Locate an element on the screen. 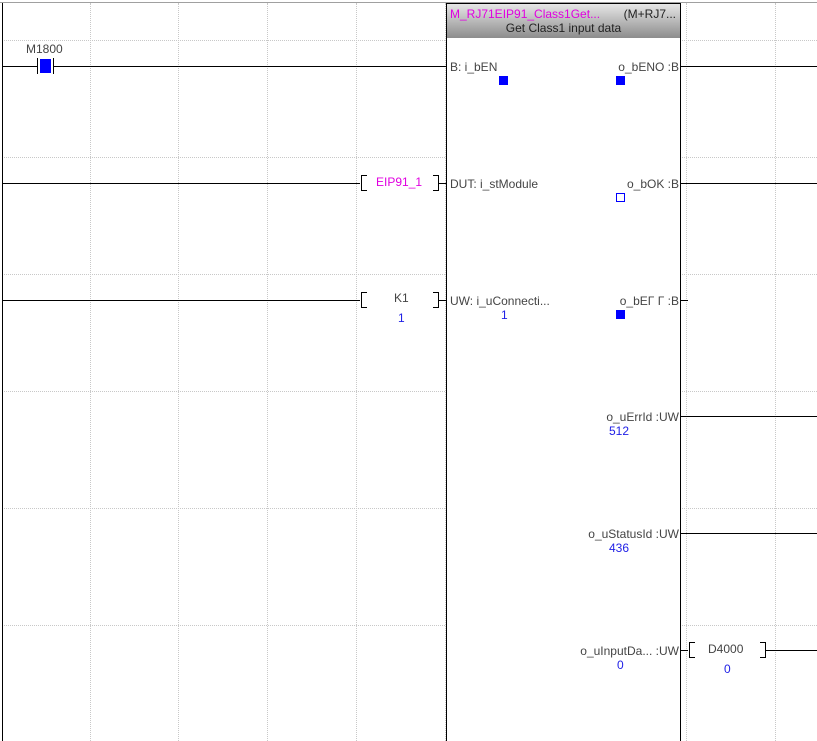 The image size is (817, 741). output-o-uinputdata: o_uInputDa... :UW is located at coordinates (629, 651).